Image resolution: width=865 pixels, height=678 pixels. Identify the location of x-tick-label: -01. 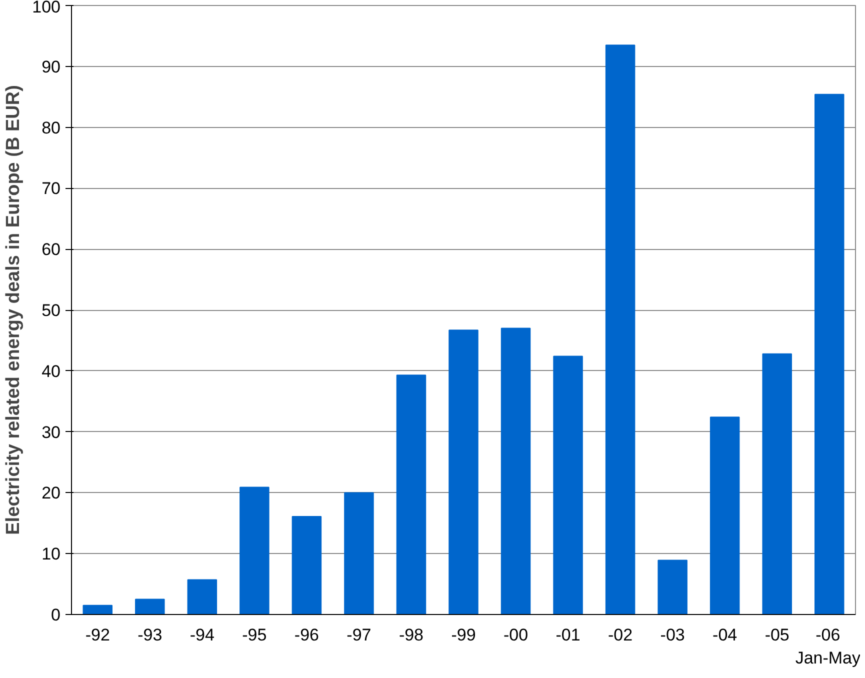
(568, 635).